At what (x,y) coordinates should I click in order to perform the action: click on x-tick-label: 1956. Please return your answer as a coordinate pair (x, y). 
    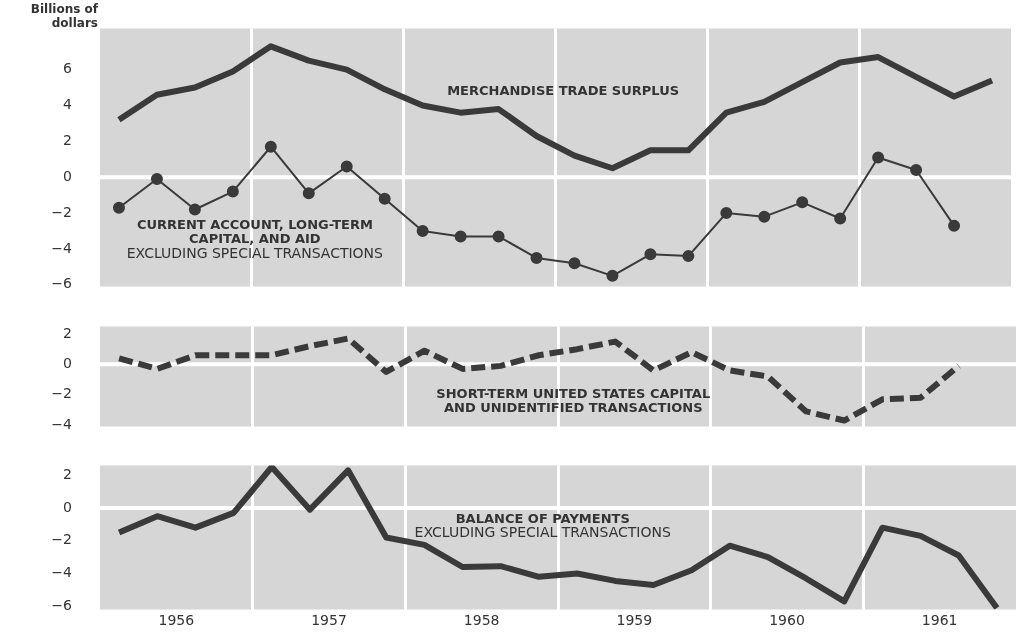
    Looking at the image, I should click on (176, 619).